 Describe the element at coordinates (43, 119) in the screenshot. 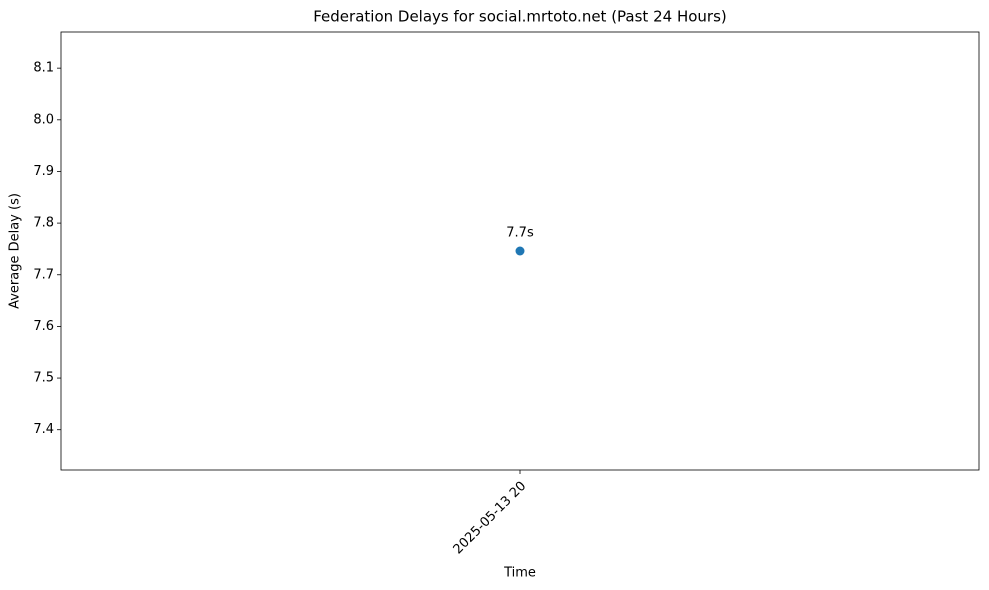

I see `y-tick-label: 8.0` at that location.